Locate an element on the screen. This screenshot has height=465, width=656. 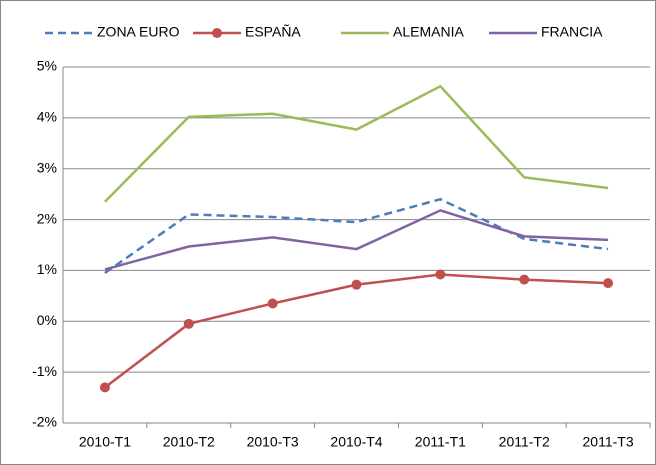
y-tick-label: 5% is located at coordinates (47, 66).